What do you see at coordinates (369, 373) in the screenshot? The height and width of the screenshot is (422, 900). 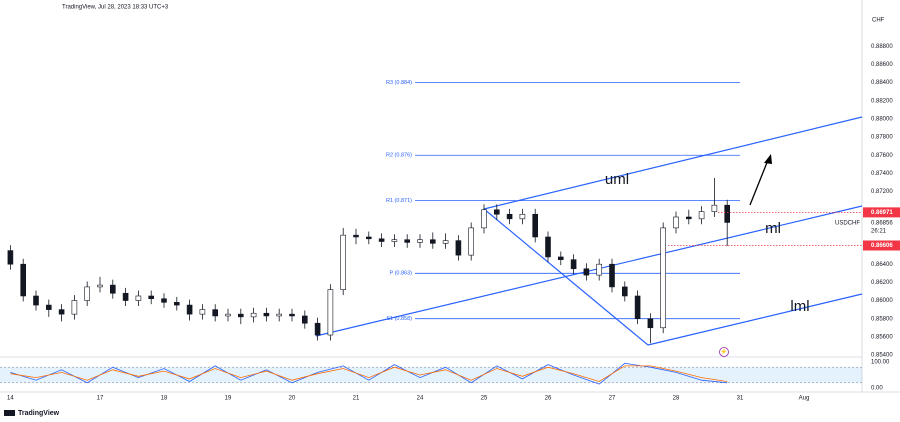 I see `oscillator-line` at bounding box center [369, 373].